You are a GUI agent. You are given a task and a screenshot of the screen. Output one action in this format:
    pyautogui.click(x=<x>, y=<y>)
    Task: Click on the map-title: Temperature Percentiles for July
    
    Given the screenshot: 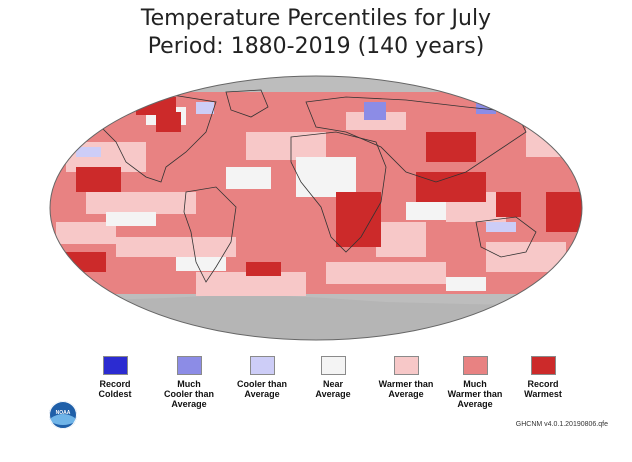 What is the action you would take?
    pyautogui.click(x=316, y=18)
    